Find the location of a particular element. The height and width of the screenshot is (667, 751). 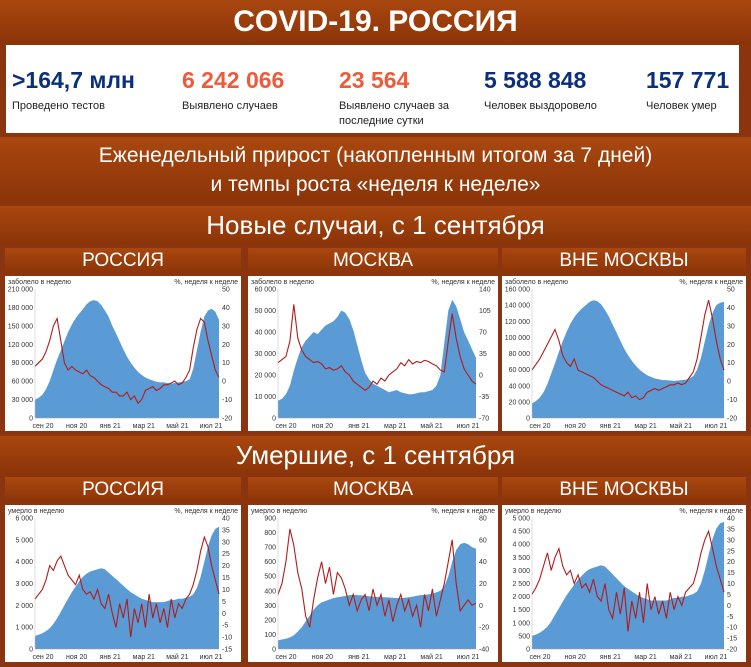

y-tick-label: 20 000 is located at coordinates (266, 376).